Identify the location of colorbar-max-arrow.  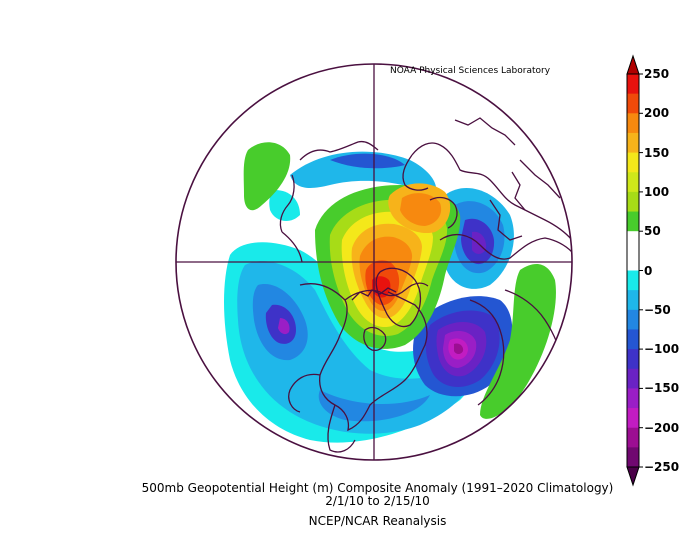
(633, 64).